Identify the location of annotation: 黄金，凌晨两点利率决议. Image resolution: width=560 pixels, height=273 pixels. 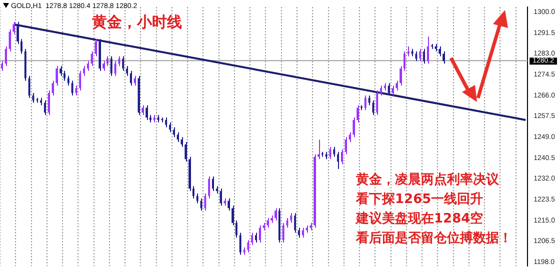
(427, 179).